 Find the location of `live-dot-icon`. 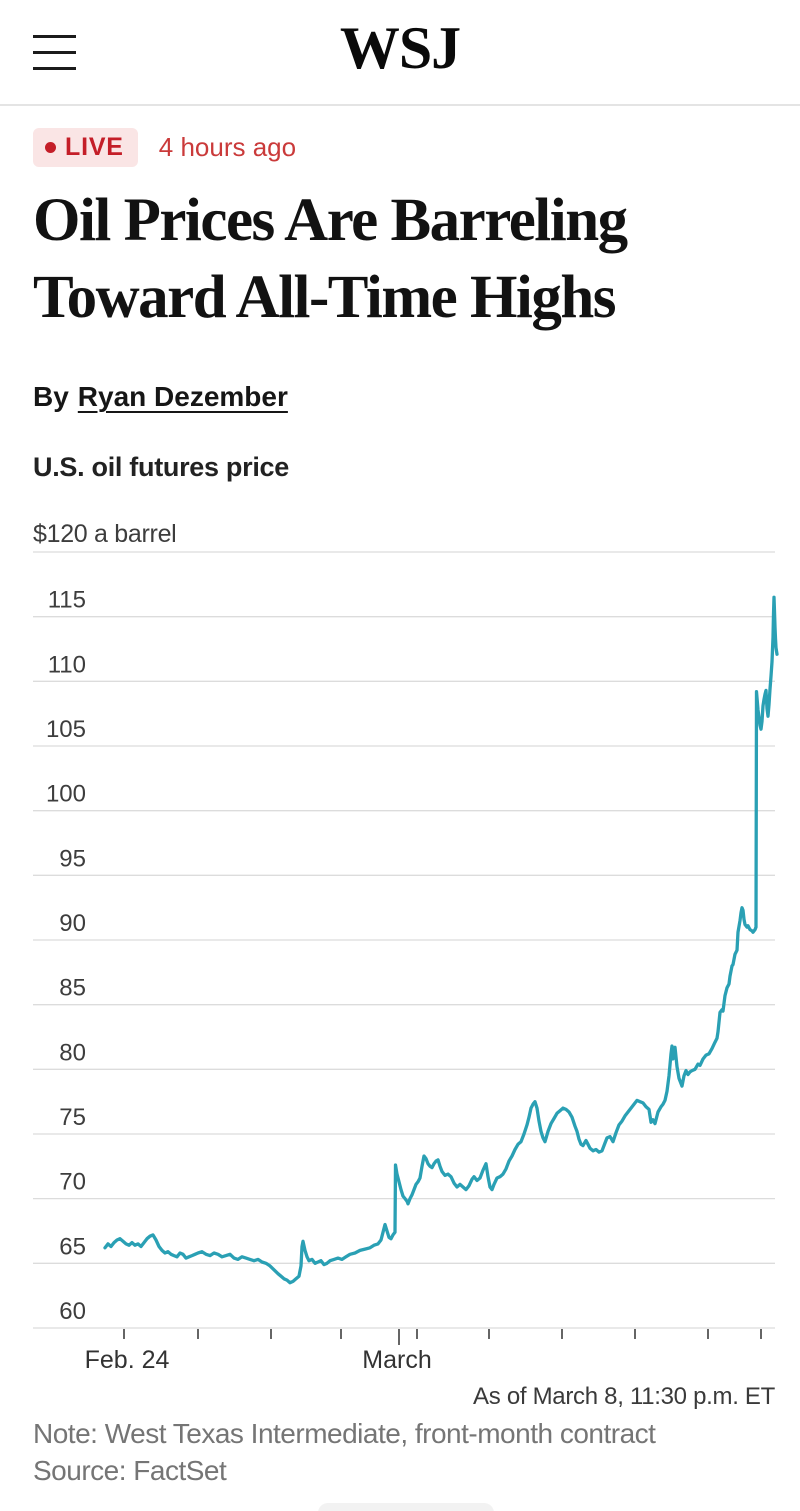

live-dot-icon is located at coordinates (50, 147).